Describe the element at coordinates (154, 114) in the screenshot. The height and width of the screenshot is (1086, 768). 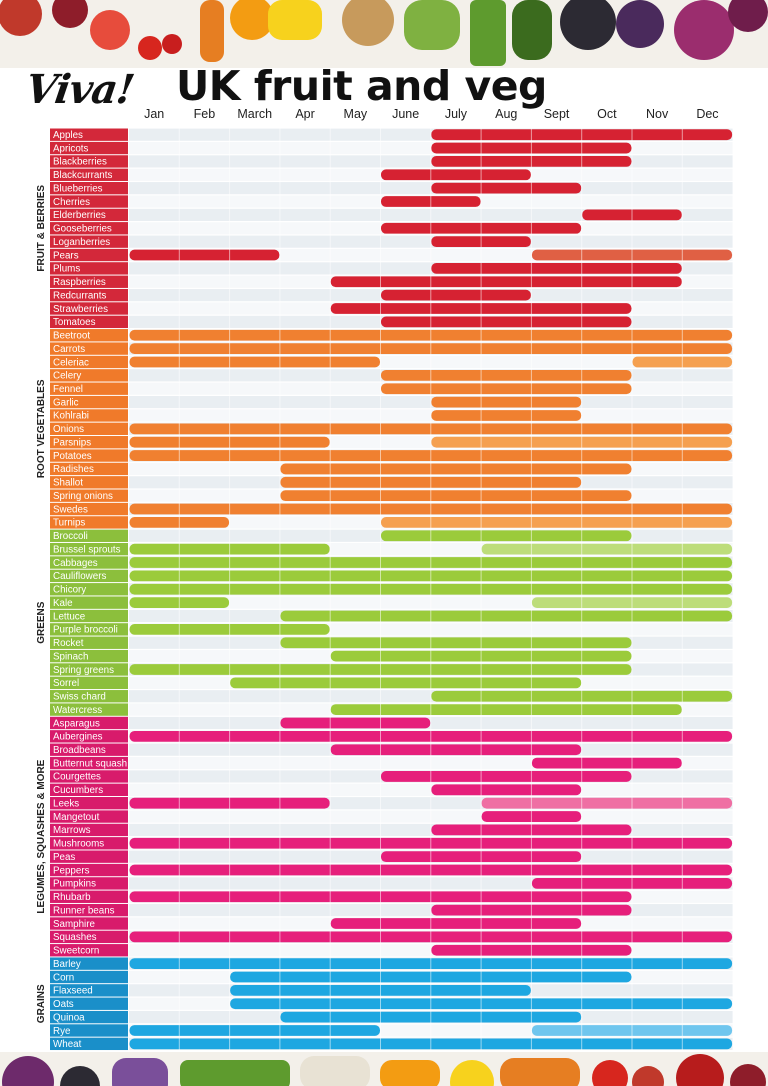
I see `month-label: Jan` at that location.